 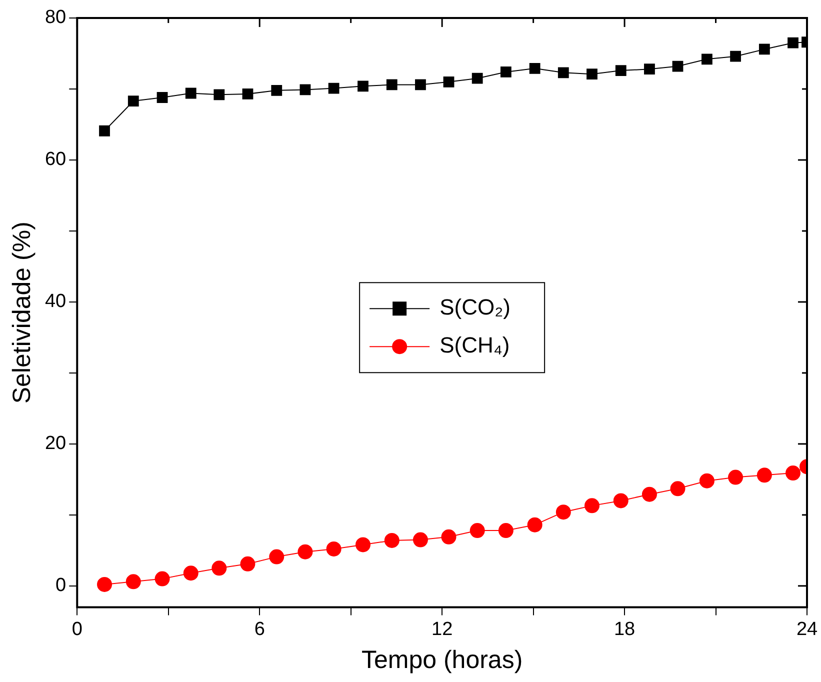 I want to click on y-axis-title: Seletividade (%), so click(x=22, y=313).